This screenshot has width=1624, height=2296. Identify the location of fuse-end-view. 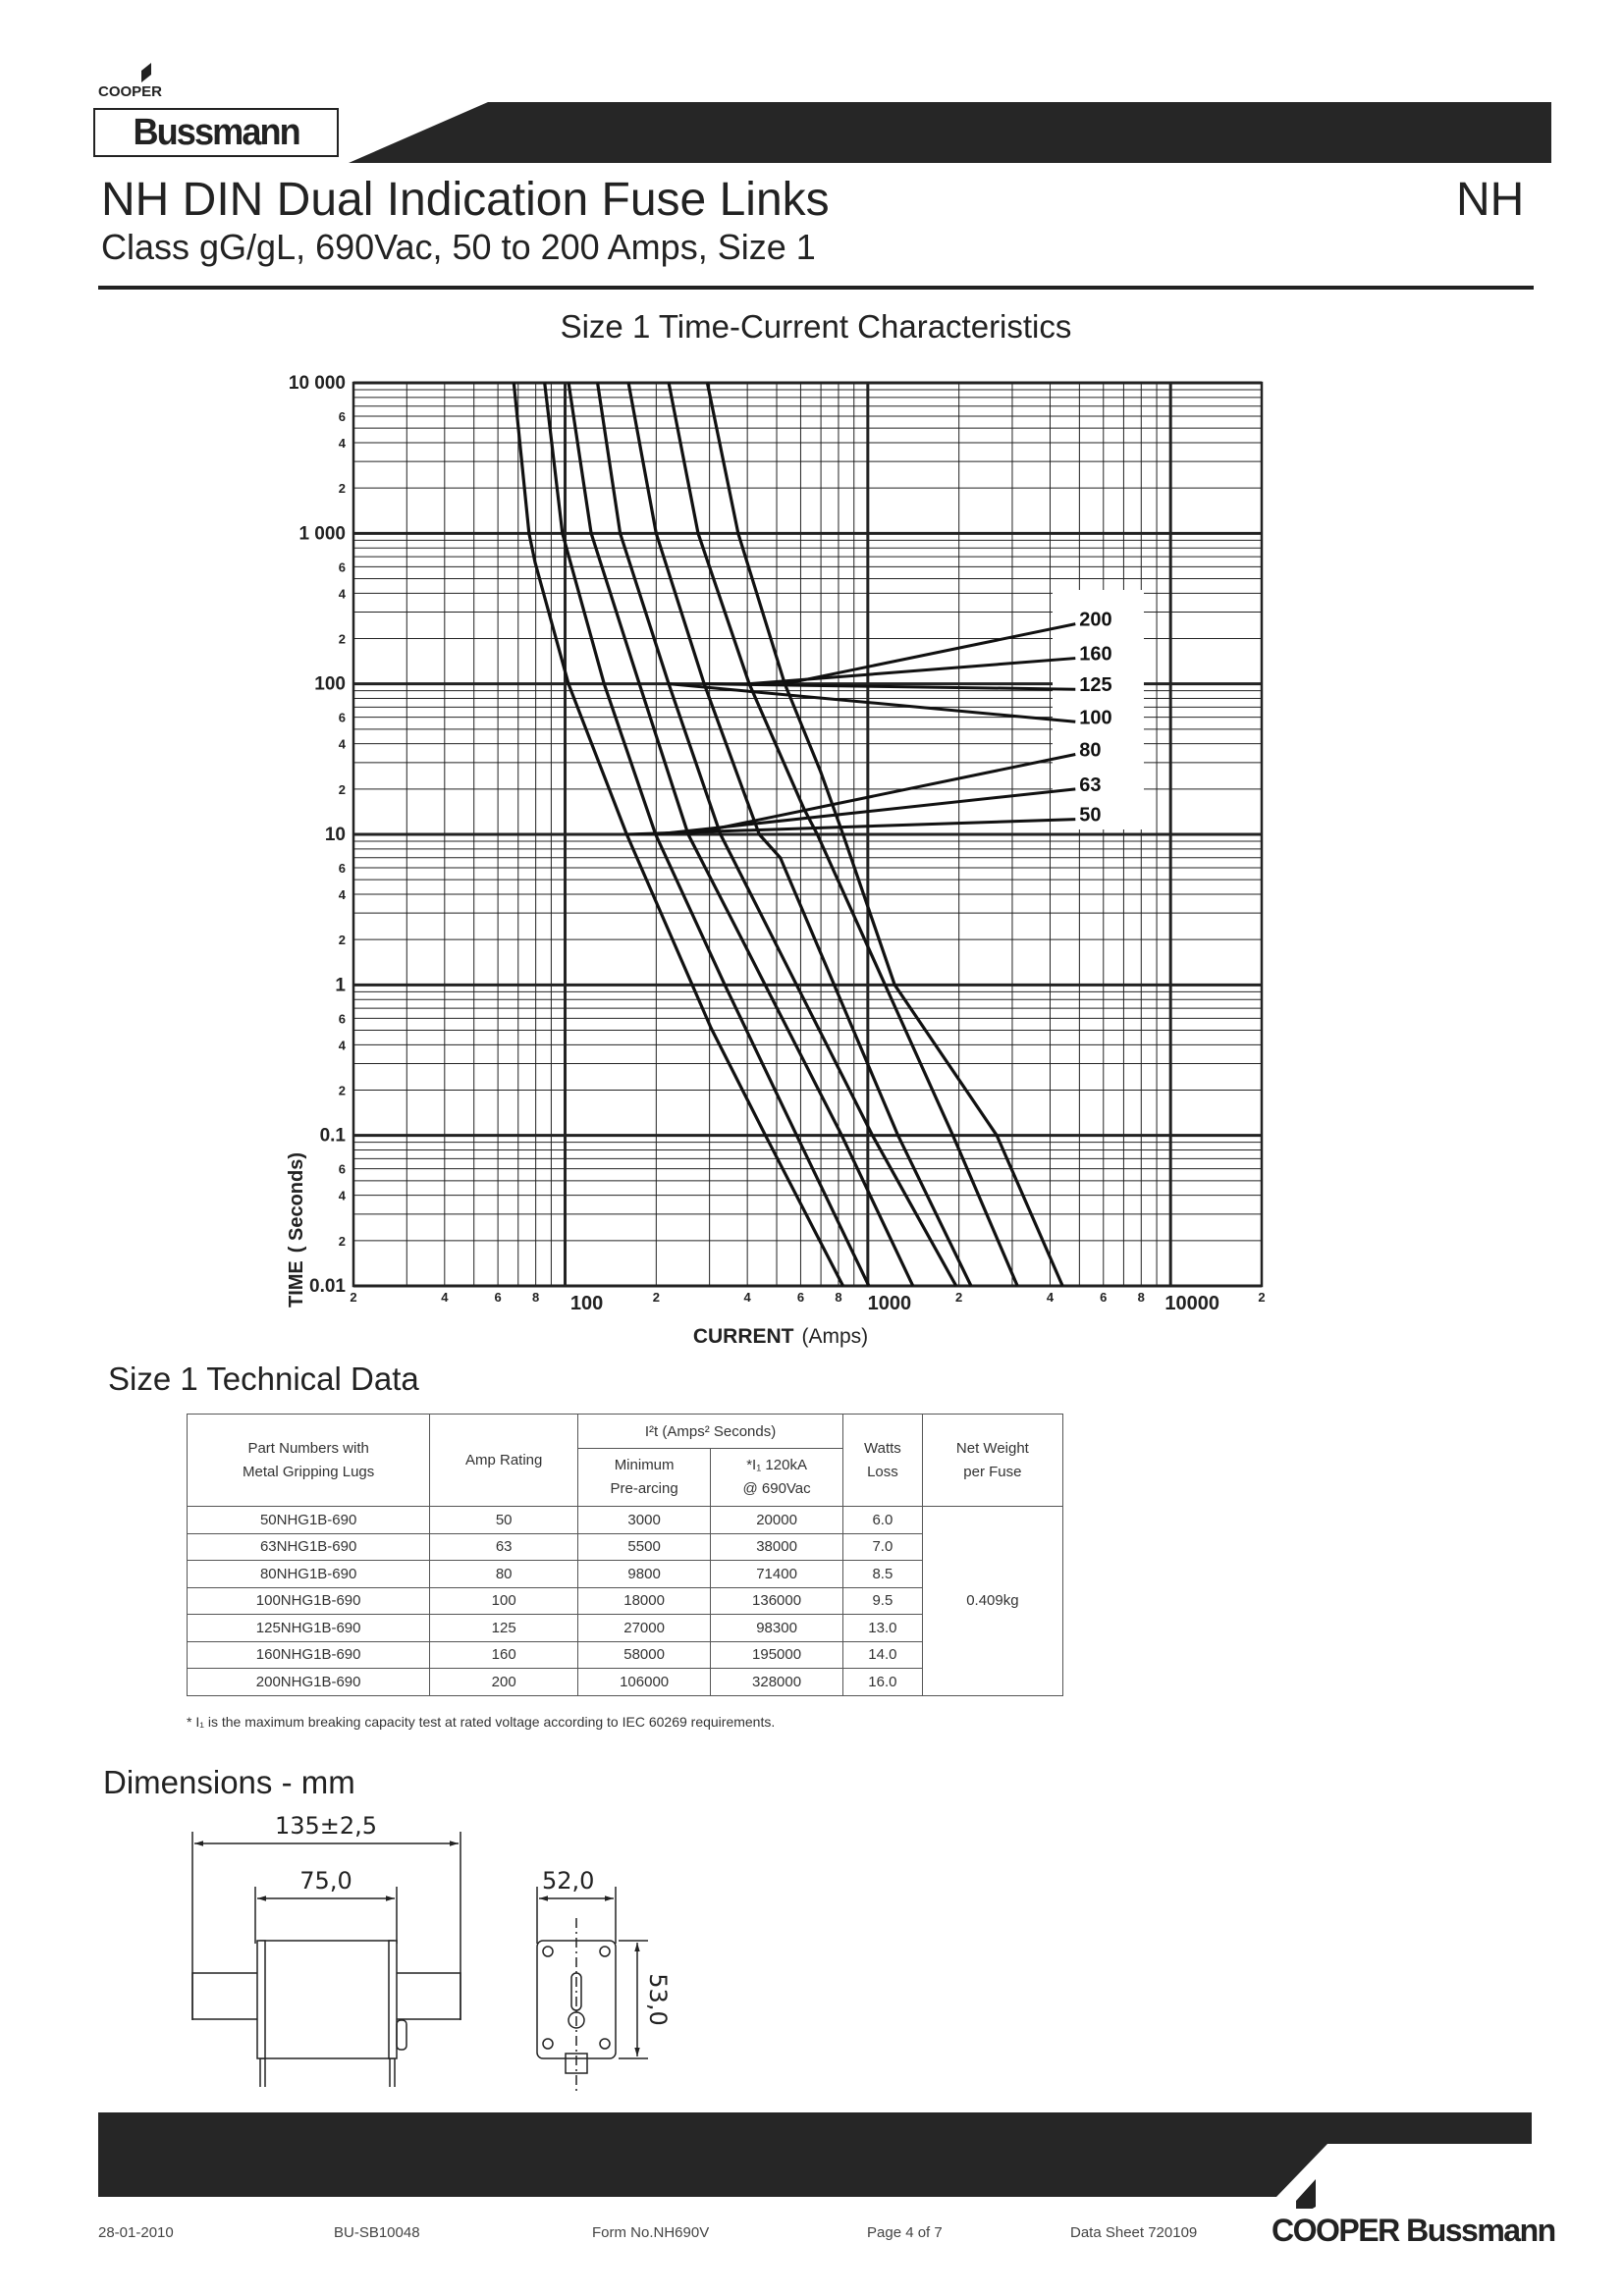
(592, 1990).